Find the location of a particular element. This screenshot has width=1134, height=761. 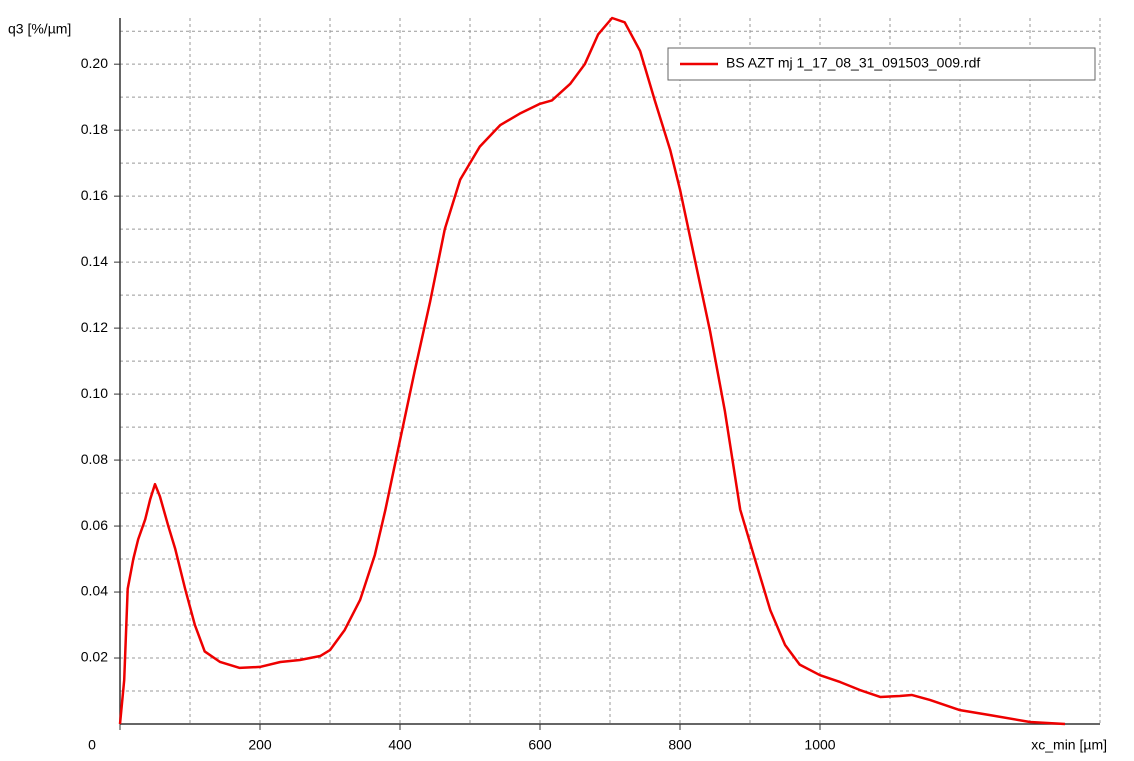

y-tick-label: 0.10 is located at coordinates (94, 393).